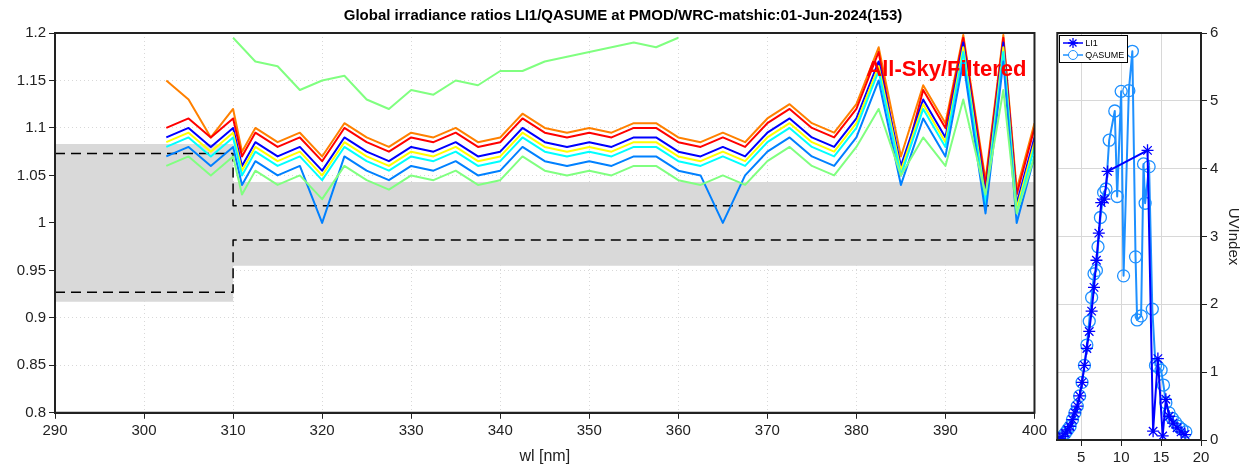 The width and height of the screenshot is (1246, 470). Describe the element at coordinates (1081, 457) in the screenshot. I see `x-tick-label: 5` at that location.